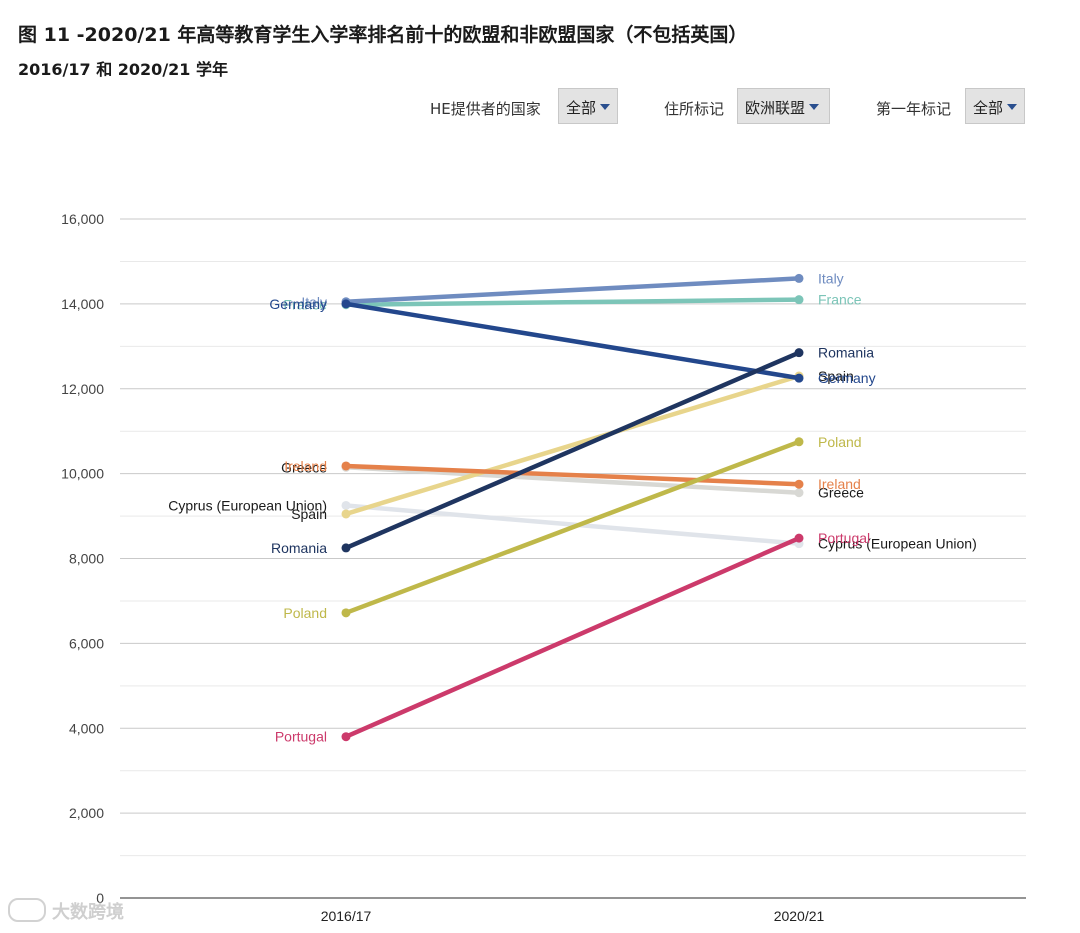 The image size is (1080, 933). What do you see at coordinates (799, 916) in the screenshot?
I see `x-tick-label: 2020/21` at bounding box center [799, 916].